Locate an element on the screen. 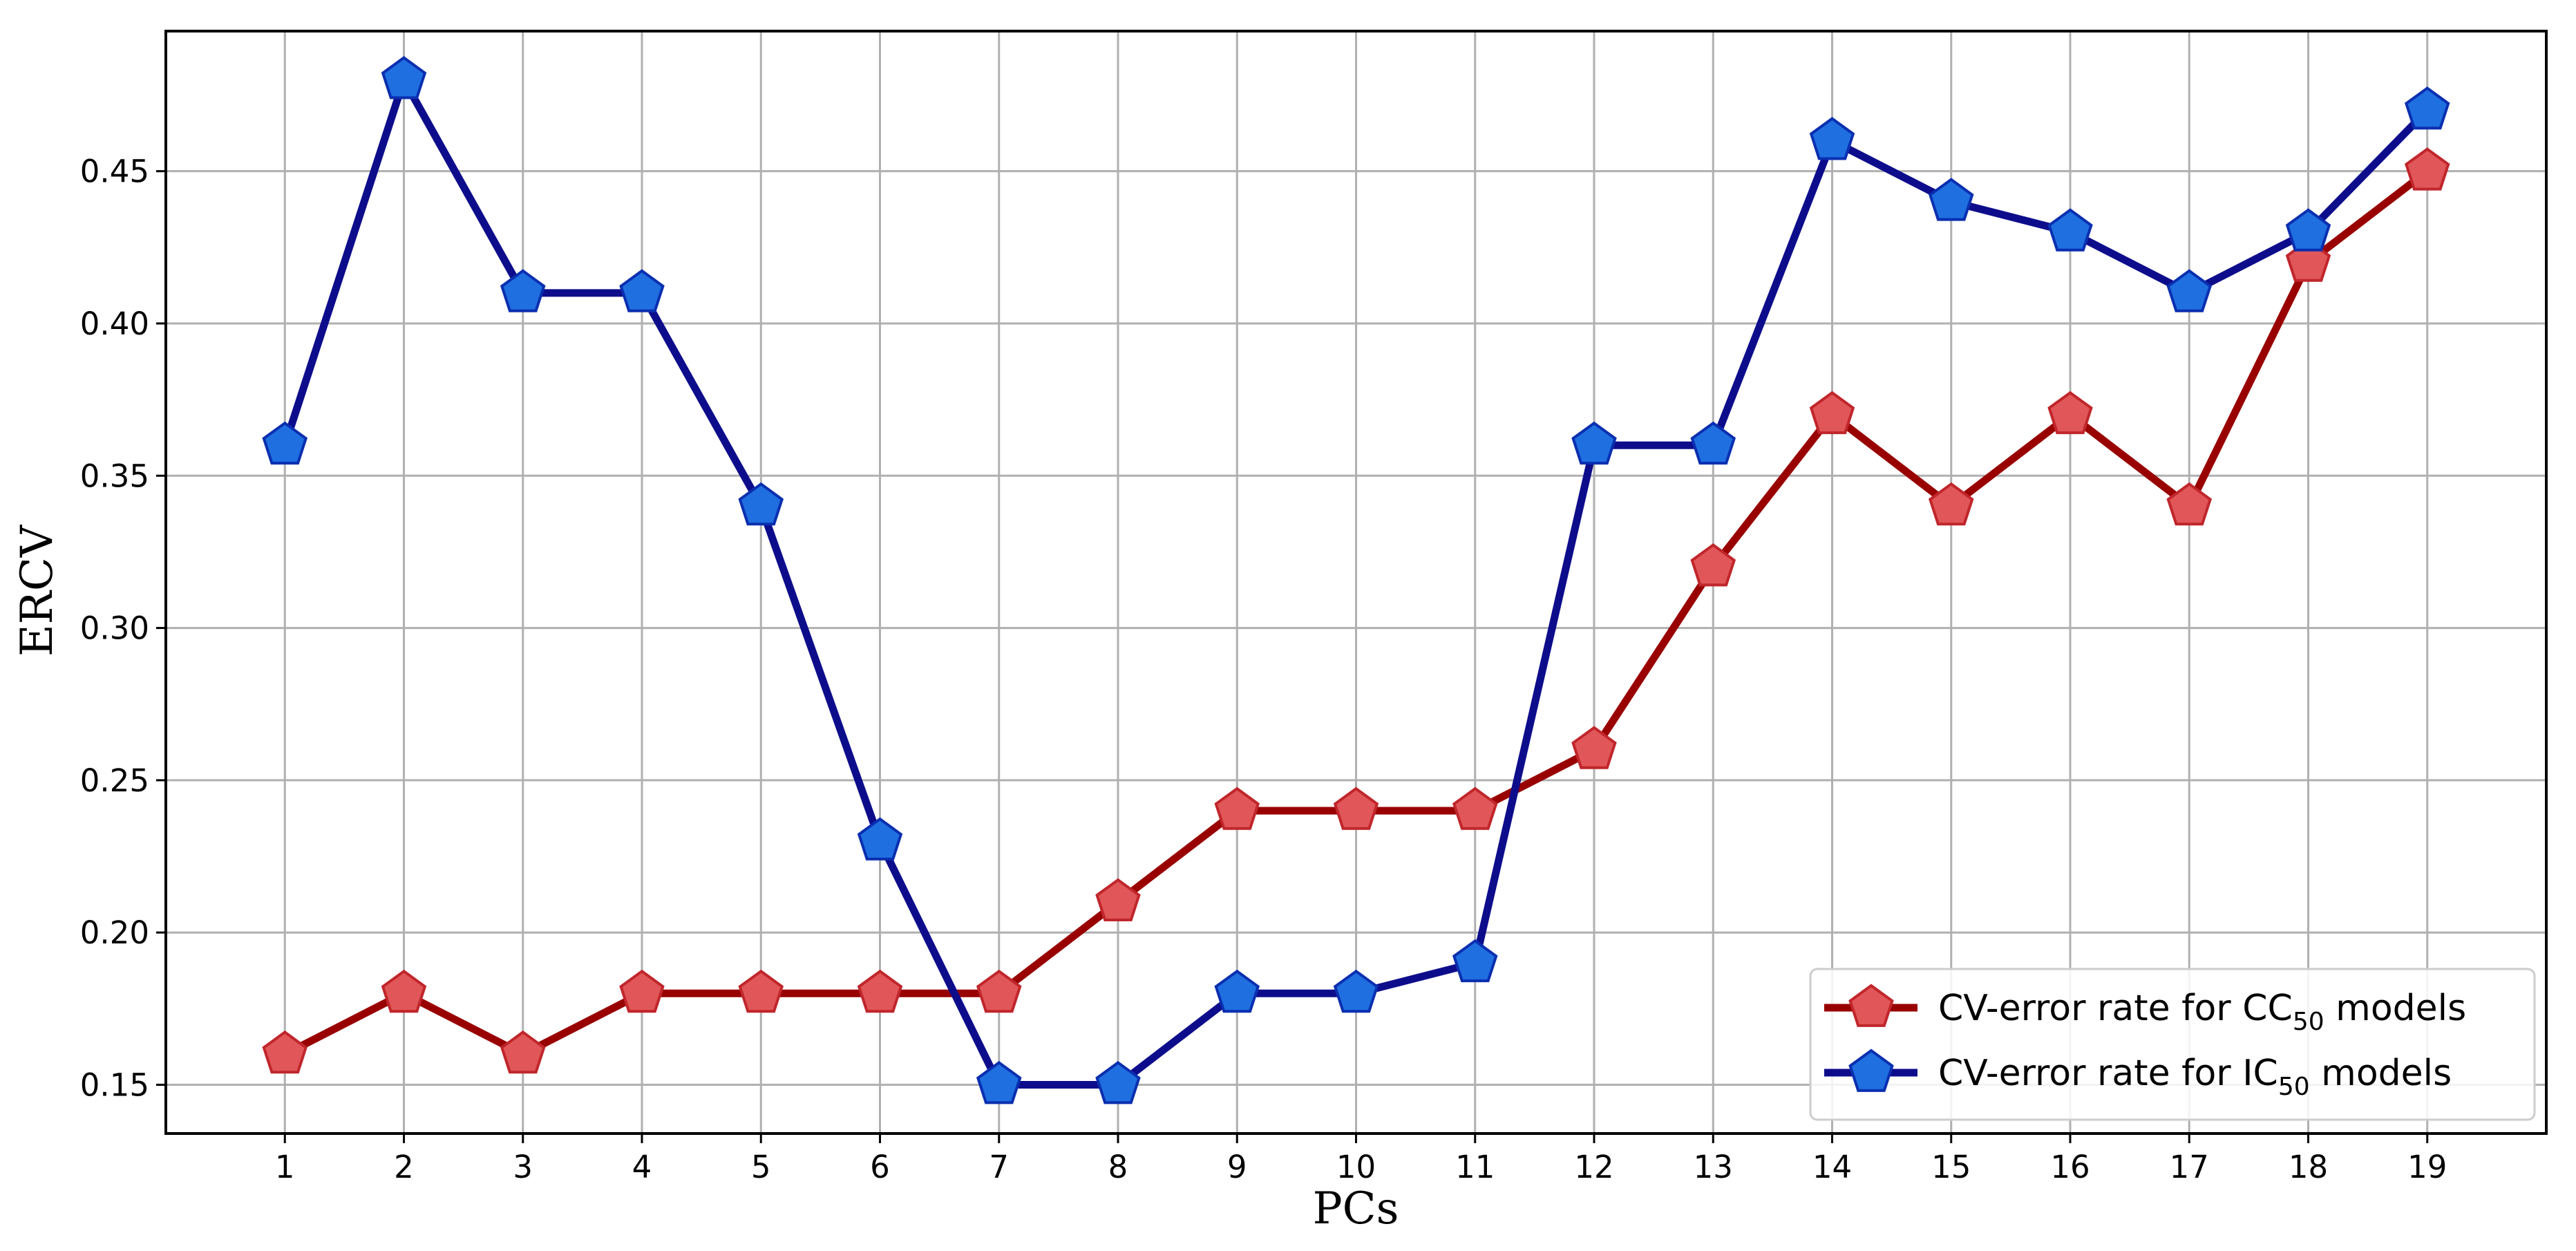 This screenshot has width=2576, height=1251. x-tick-label: 2 is located at coordinates (404, 1167).